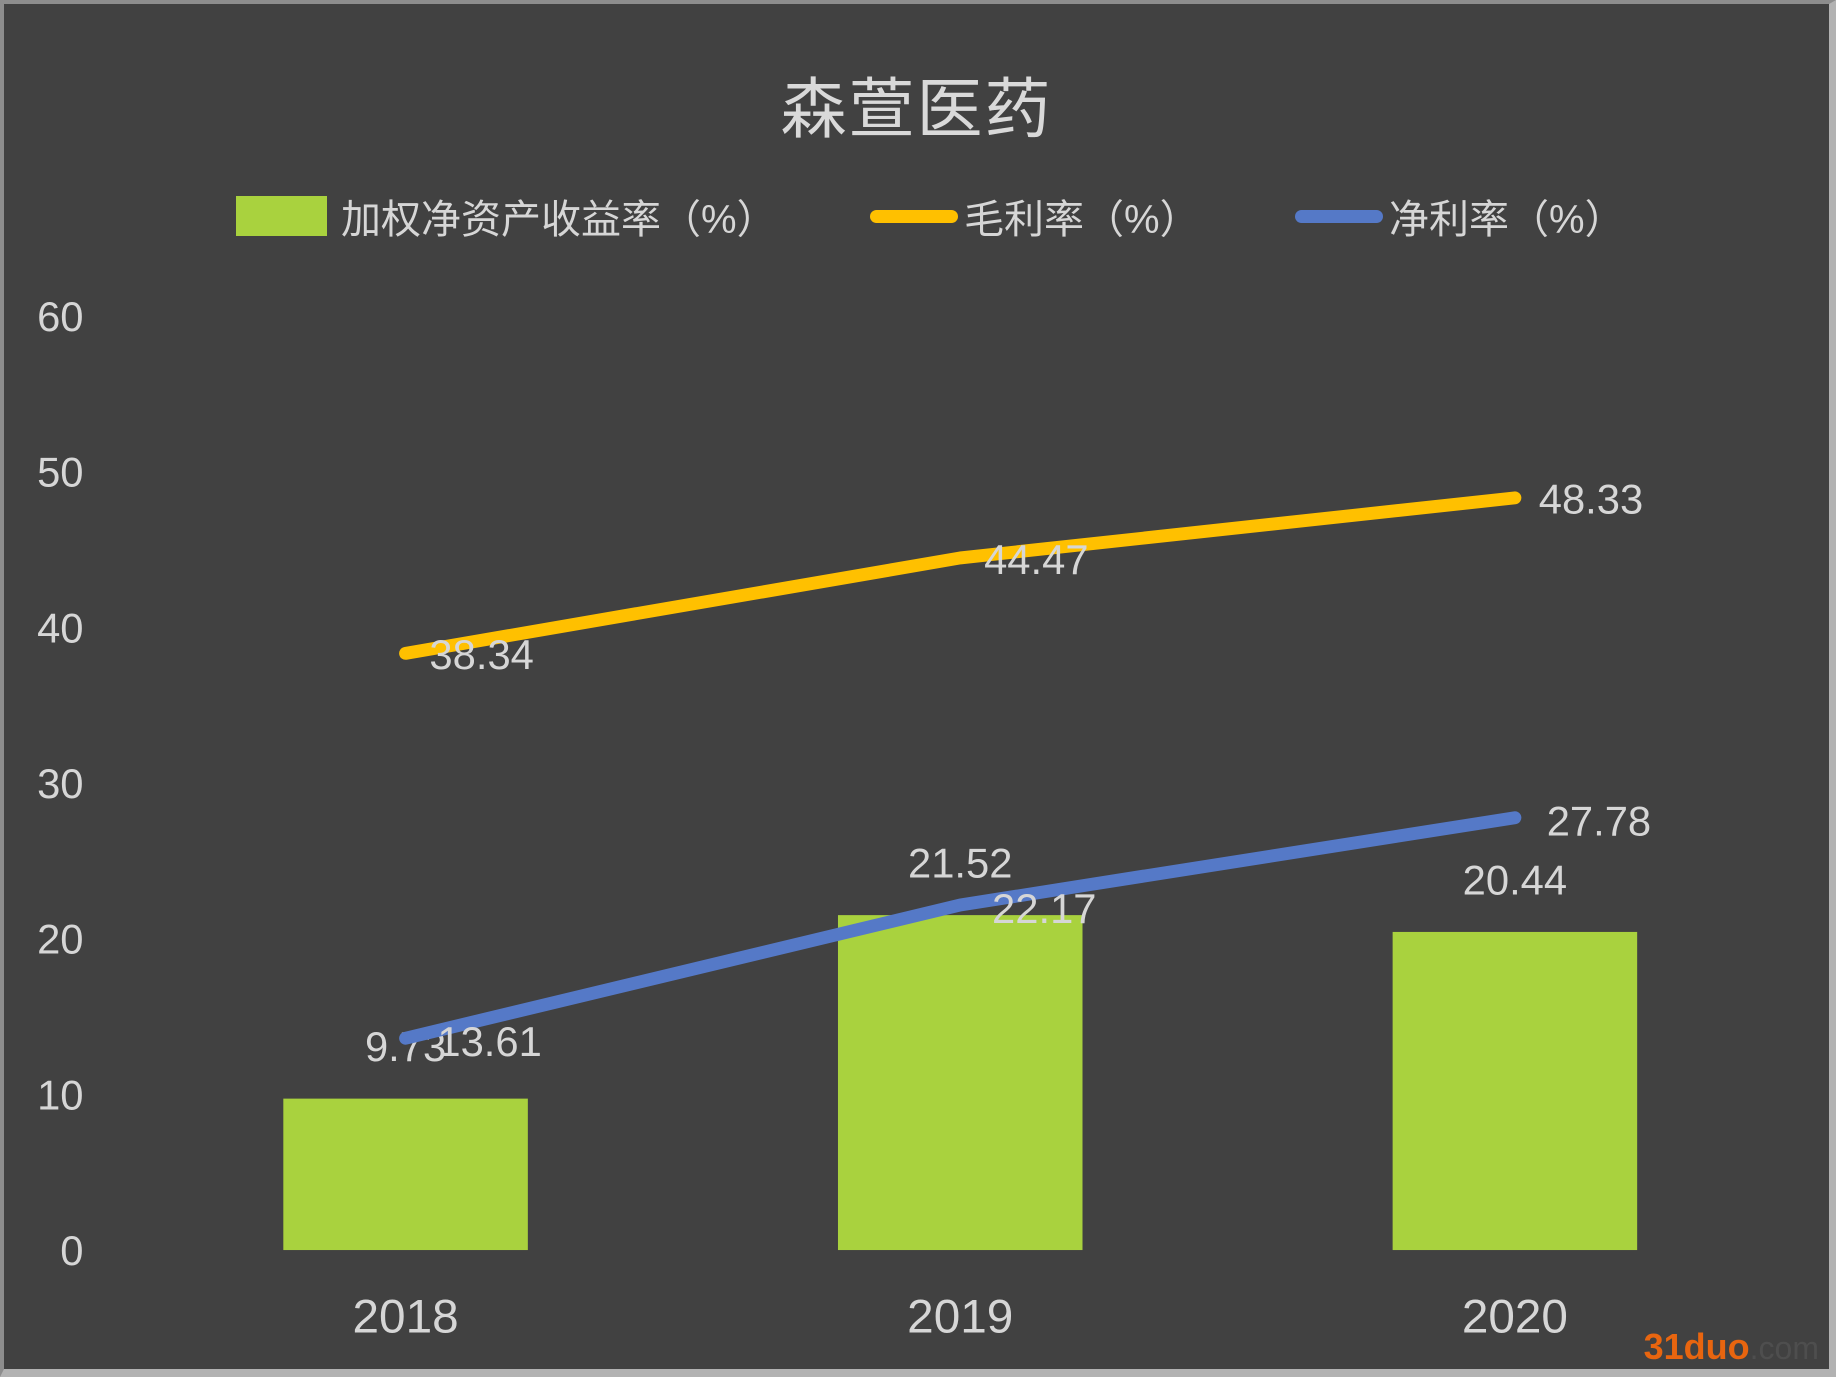 This screenshot has width=1836, height=1377. I want to click on y-axis-tick-label: 60, so click(60, 316).